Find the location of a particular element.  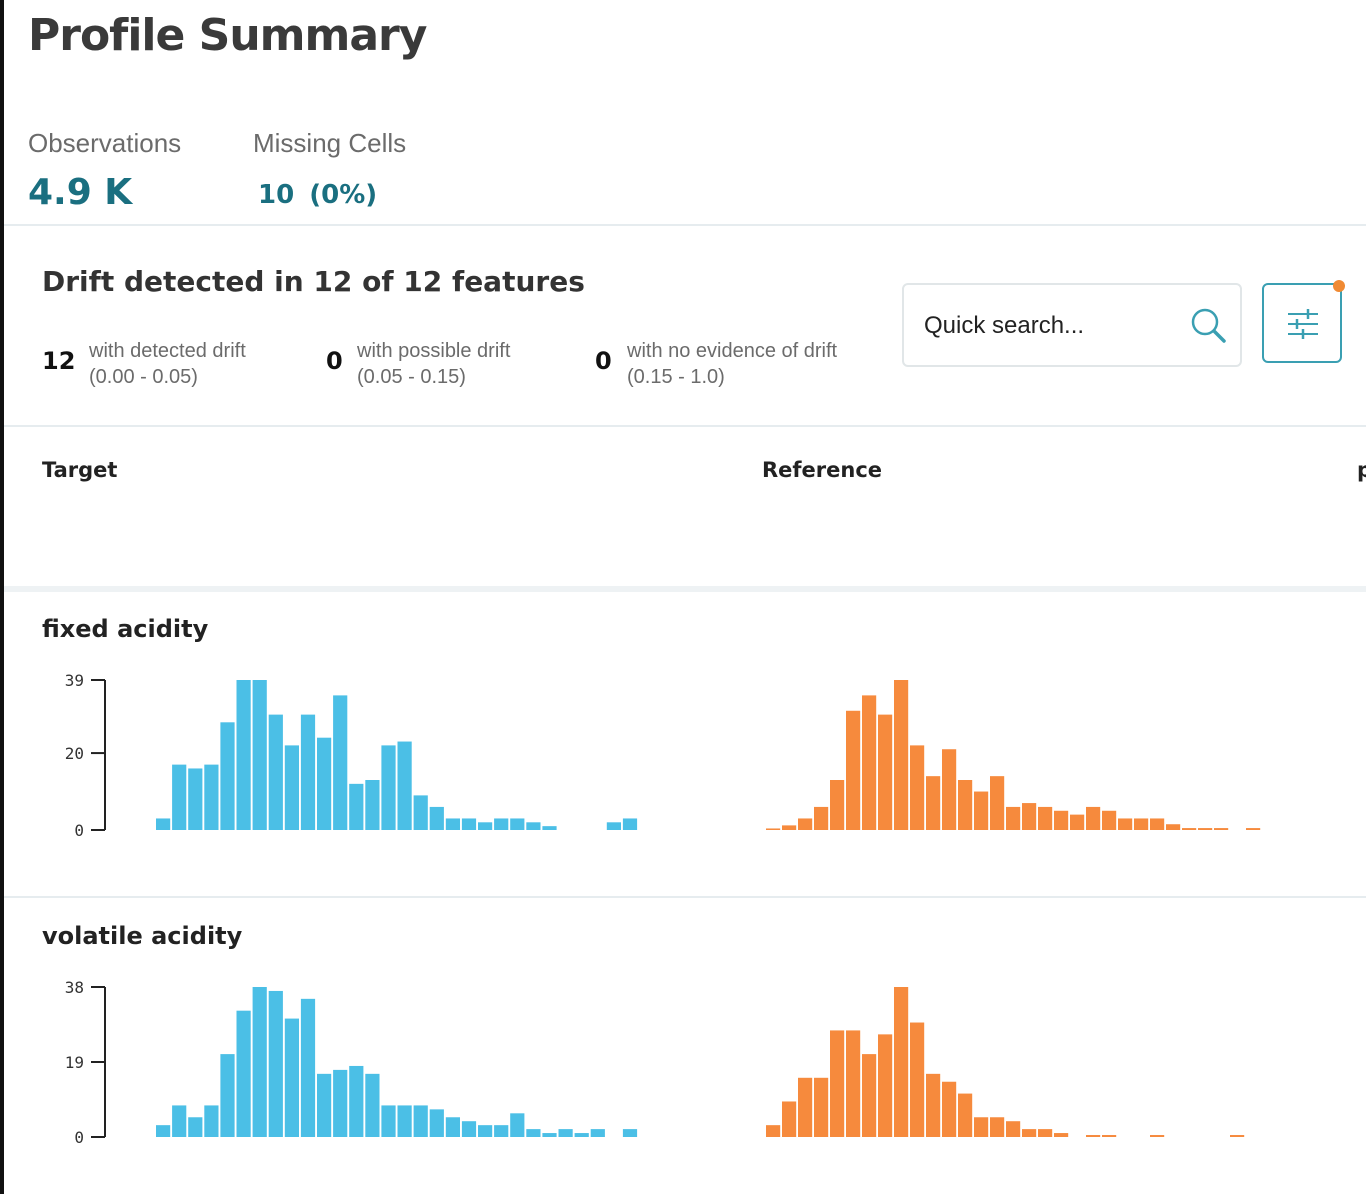

filter-settings-button is located at coordinates (1302, 323).